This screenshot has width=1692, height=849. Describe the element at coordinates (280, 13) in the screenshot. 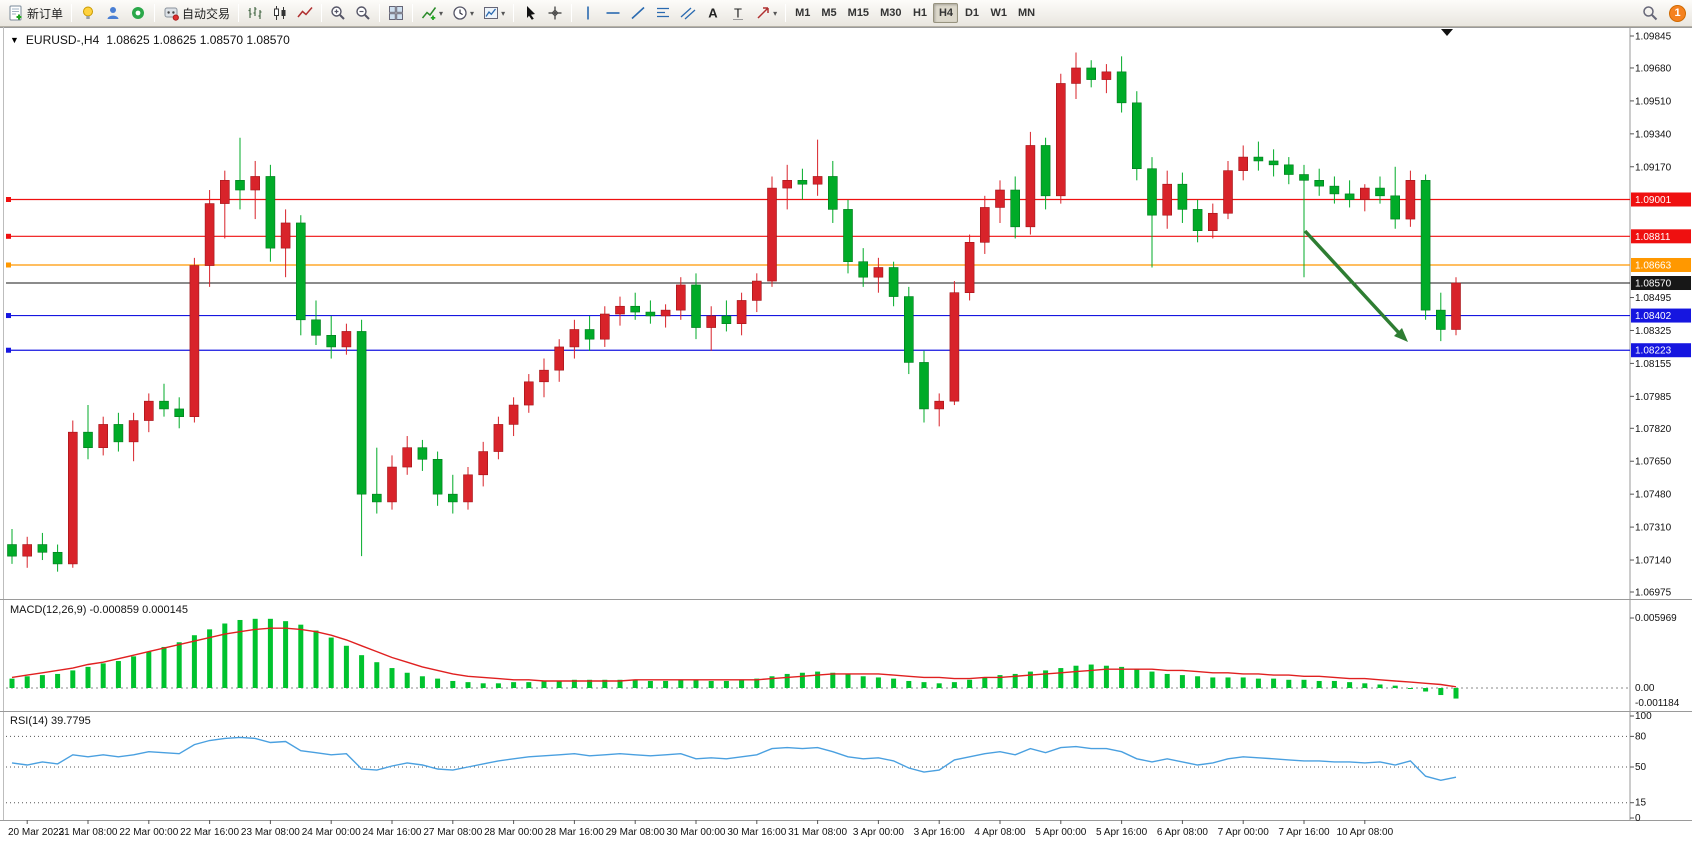

I see `candlestick-chart-button` at that location.